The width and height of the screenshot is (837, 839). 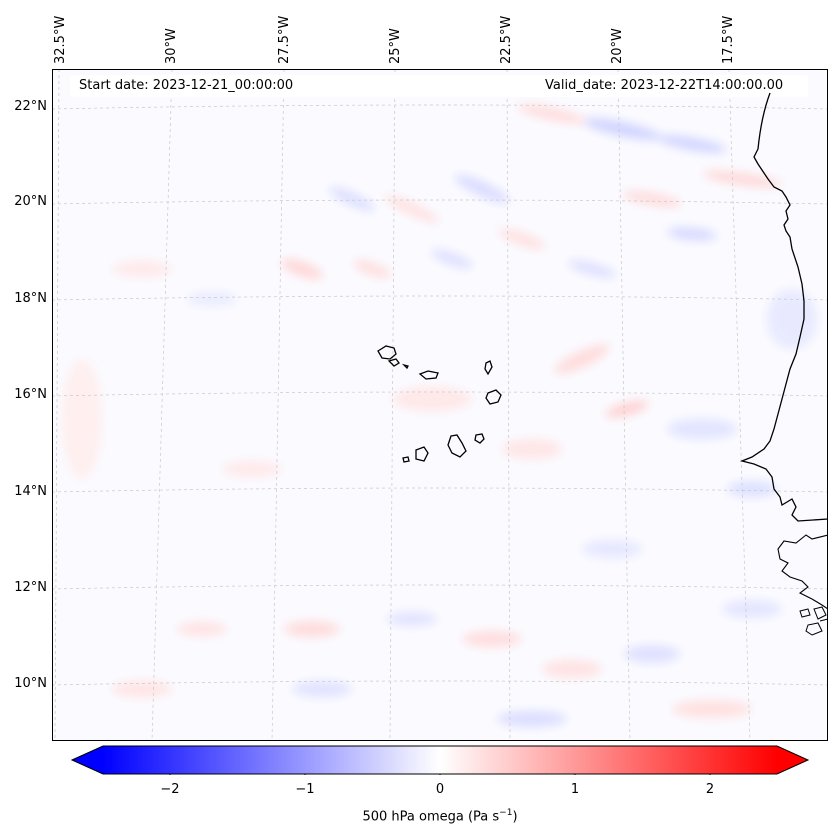 I want to click on colorbar-tick-0: 0, so click(x=440, y=789).